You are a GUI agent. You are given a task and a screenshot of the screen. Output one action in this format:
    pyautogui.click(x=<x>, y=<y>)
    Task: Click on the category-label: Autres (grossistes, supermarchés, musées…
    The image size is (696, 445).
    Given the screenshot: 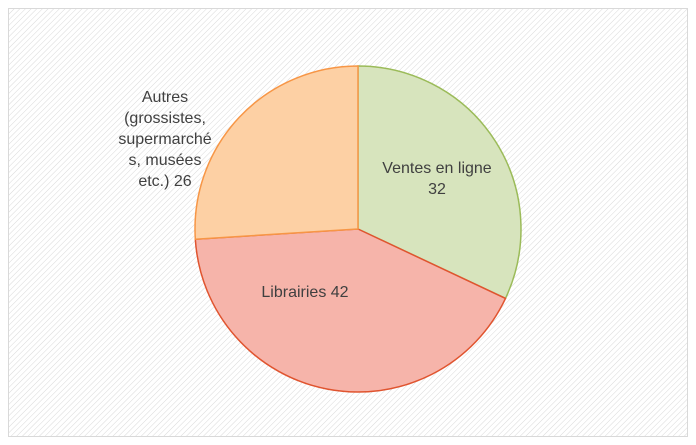 What is the action you would take?
    pyautogui.click(x=165, y=139)
    